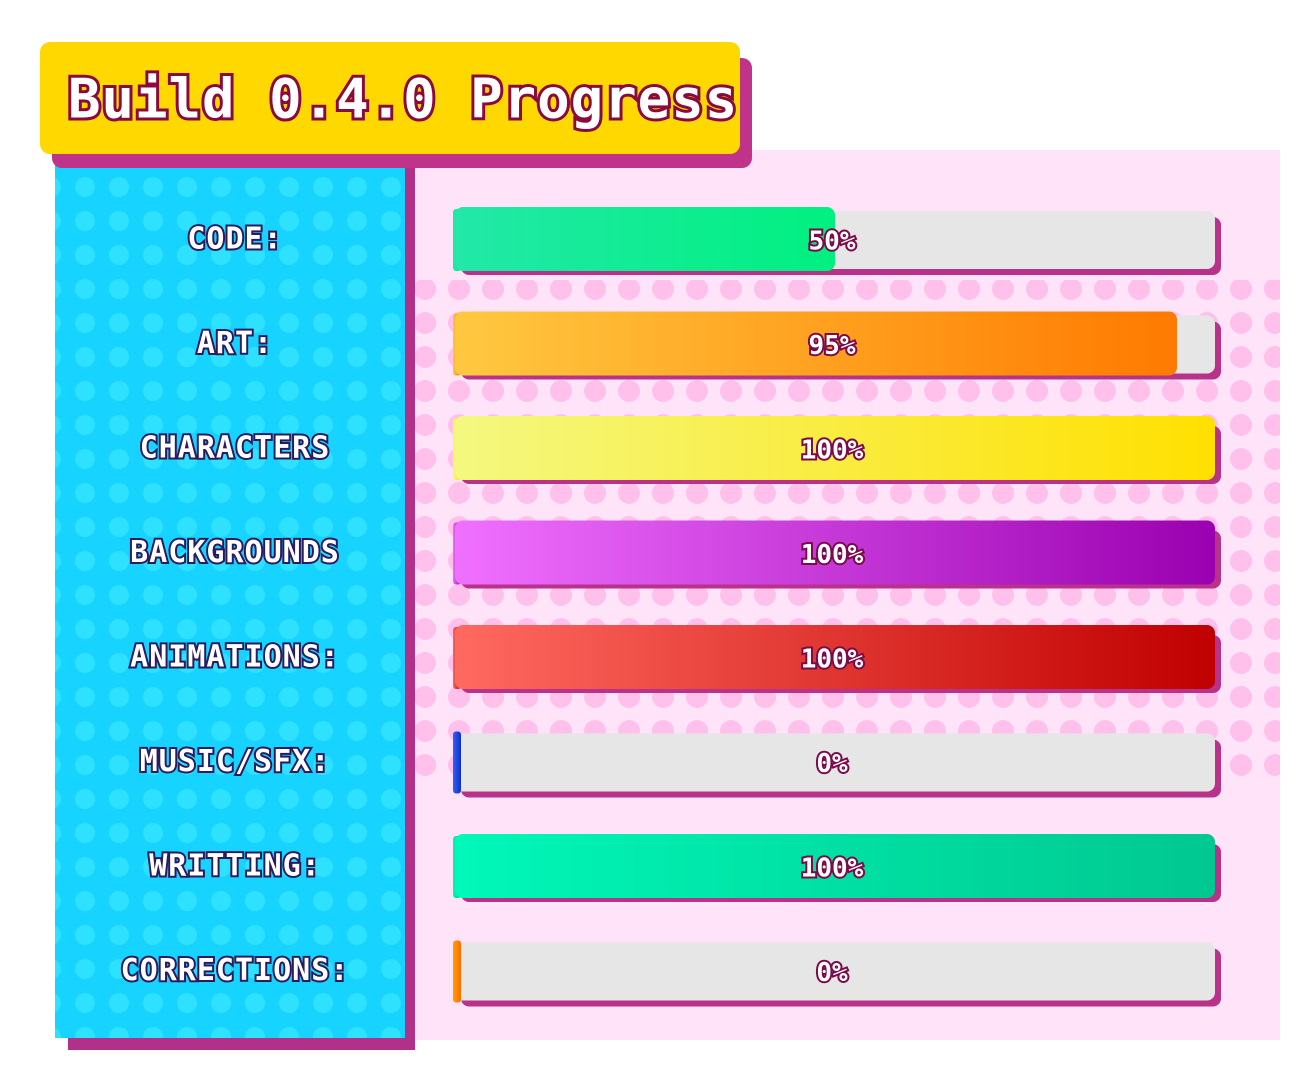  Describe the element at coordinates (235, 552) in the screenshot. I see `category-label: BACKGROUNDS` at that location.